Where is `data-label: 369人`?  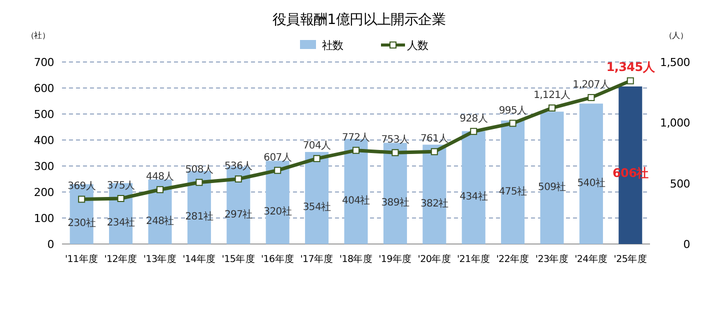 data-label: 369人 is located at coordinates (82, 186).